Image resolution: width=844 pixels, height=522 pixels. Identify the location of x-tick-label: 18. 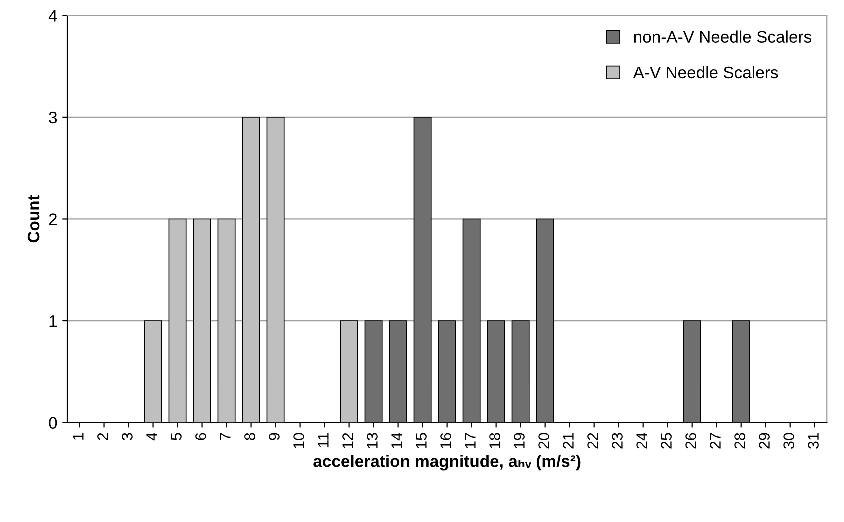
(495, 440).